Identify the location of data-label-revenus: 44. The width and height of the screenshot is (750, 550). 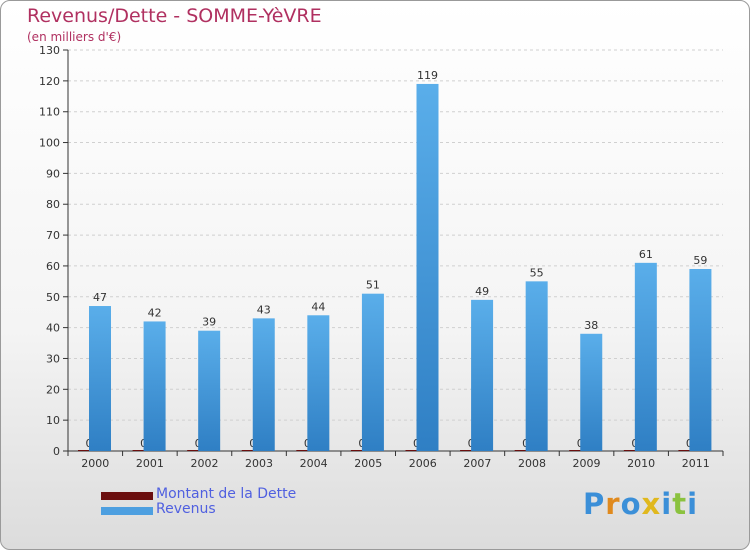
(318, 306).